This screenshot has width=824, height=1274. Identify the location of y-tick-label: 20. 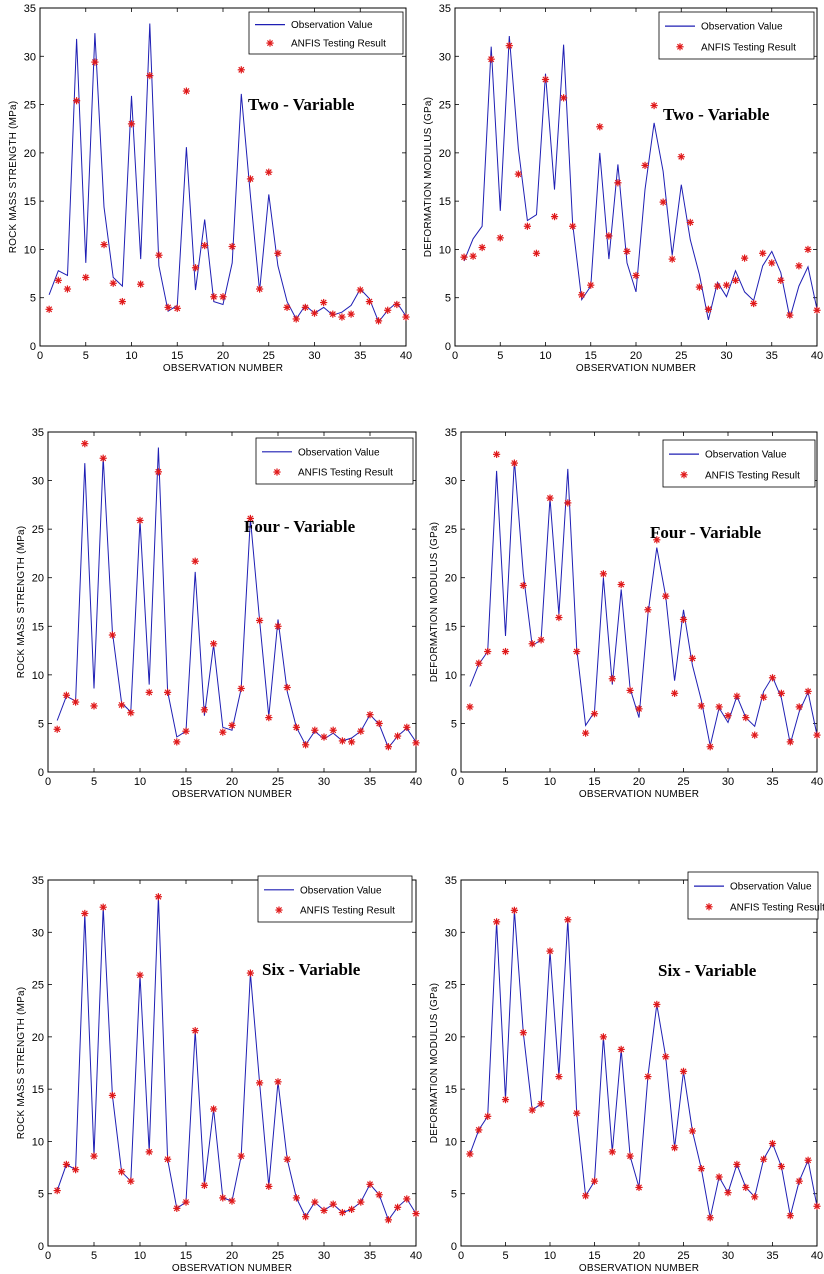
(38, 1038).